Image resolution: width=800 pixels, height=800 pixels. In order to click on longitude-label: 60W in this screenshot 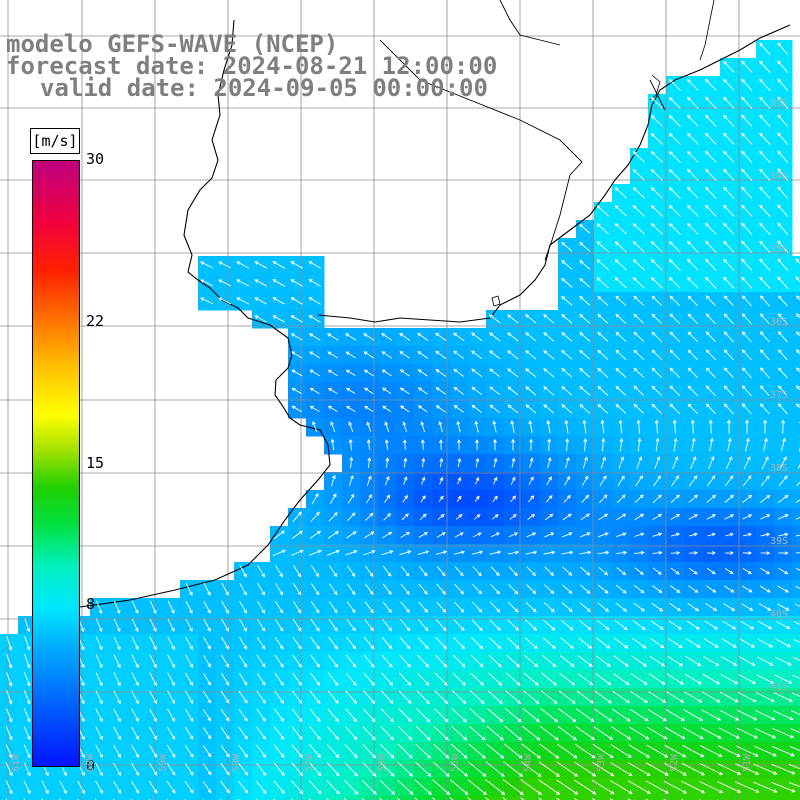, I will do `click(90, 762)`.